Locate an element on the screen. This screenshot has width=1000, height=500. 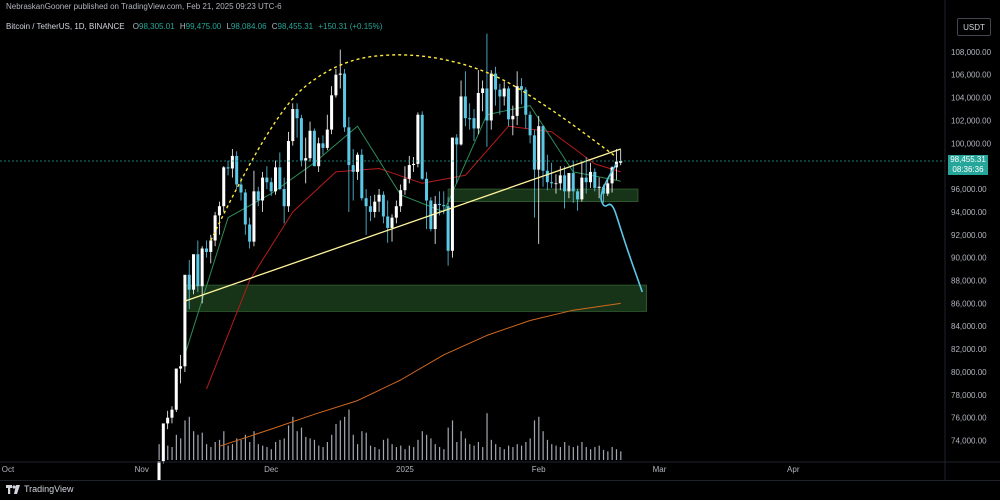
time-tick-label: Dec is located at coordinates (271, 469).